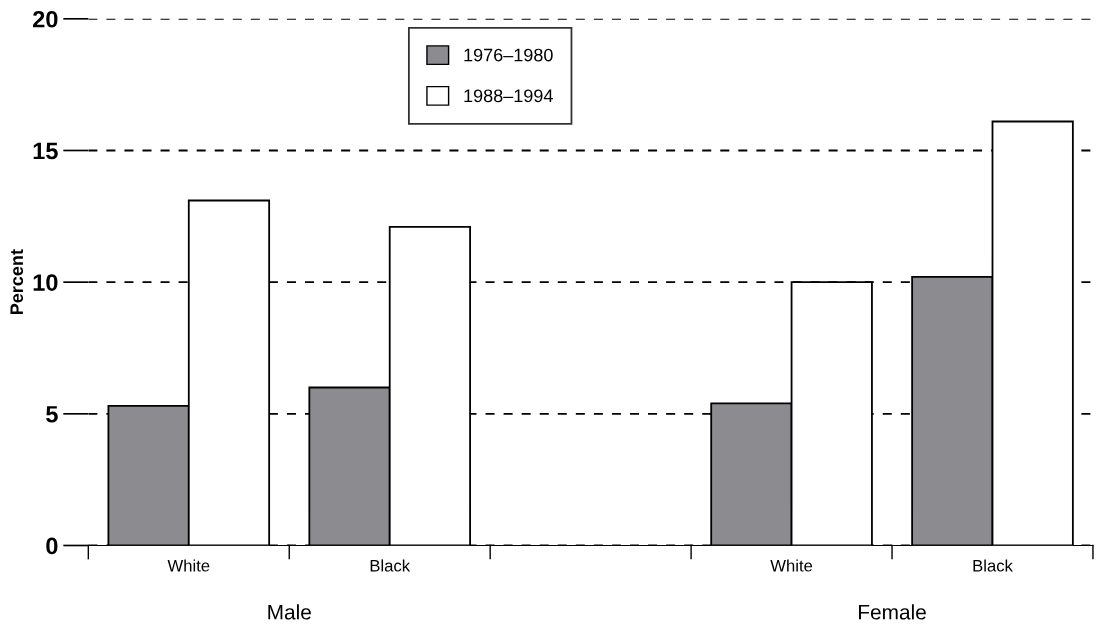  I want to click on text: Female, so click(892, 612).